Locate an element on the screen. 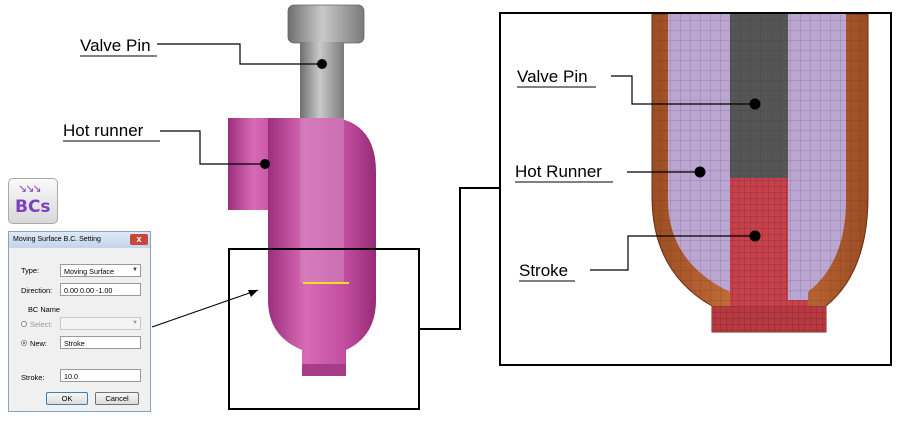  callout-valve-pin-left: Valve Pin is located at coordinates (203, 52).